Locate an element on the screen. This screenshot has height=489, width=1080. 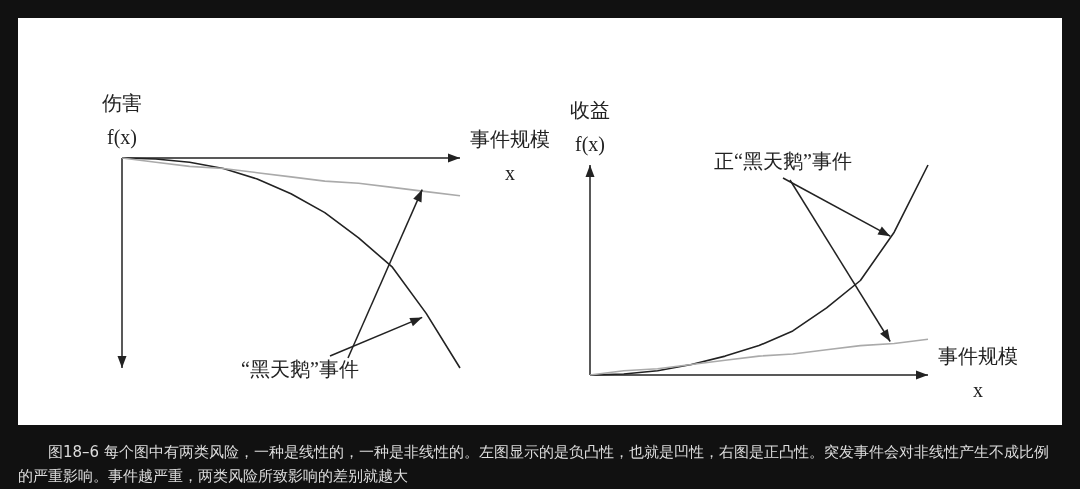
ylabel: 伤害 is located at coordinates (122, 103).